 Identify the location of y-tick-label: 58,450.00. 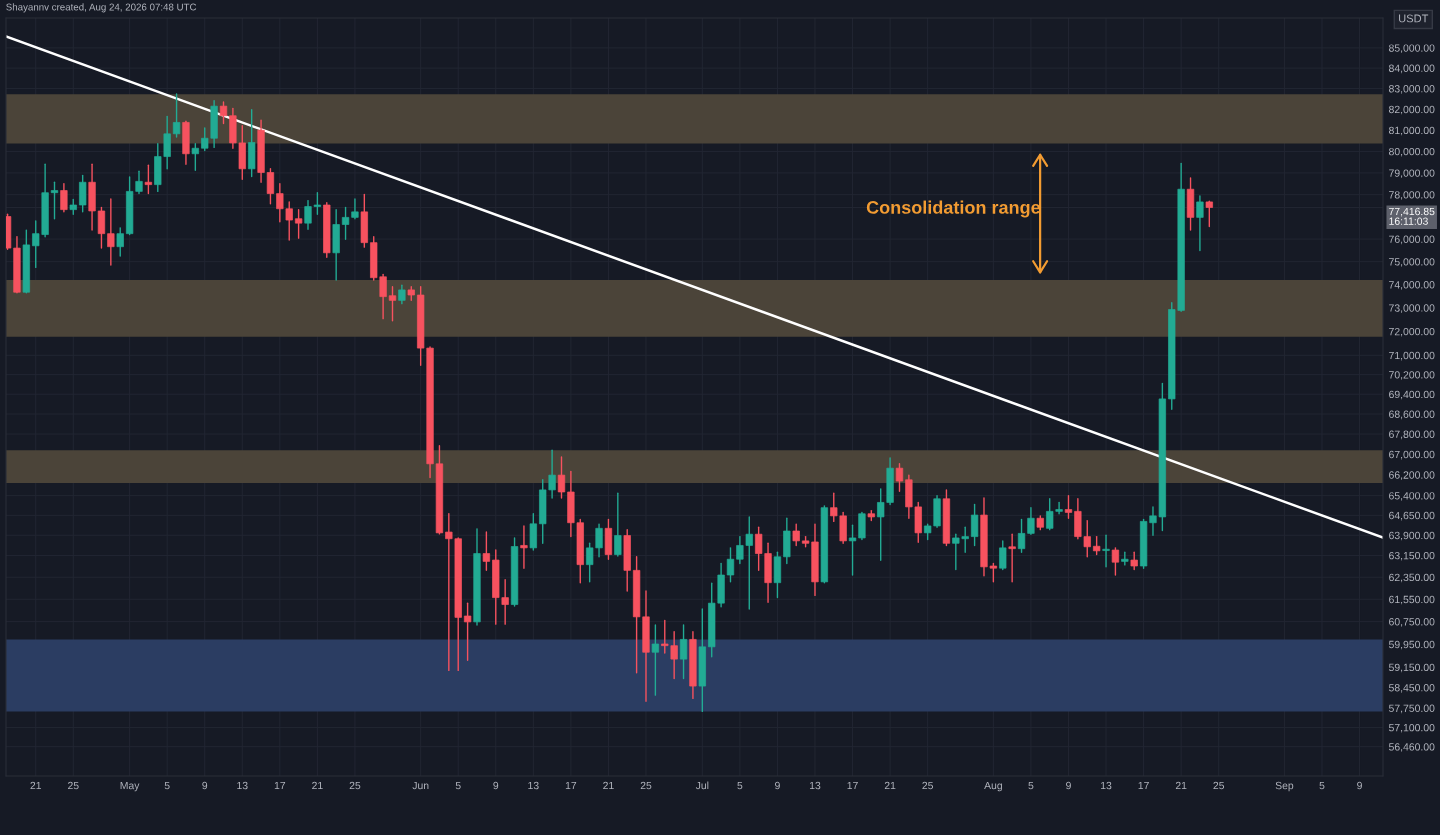
(1411, 688).